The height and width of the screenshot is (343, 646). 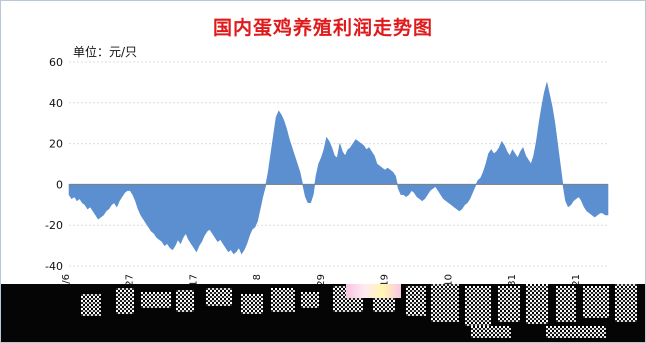 What do you see at coordinates (56, 62) in the screenshot?
I see `y-tick-label: 60` at bounding box center [56, 62].